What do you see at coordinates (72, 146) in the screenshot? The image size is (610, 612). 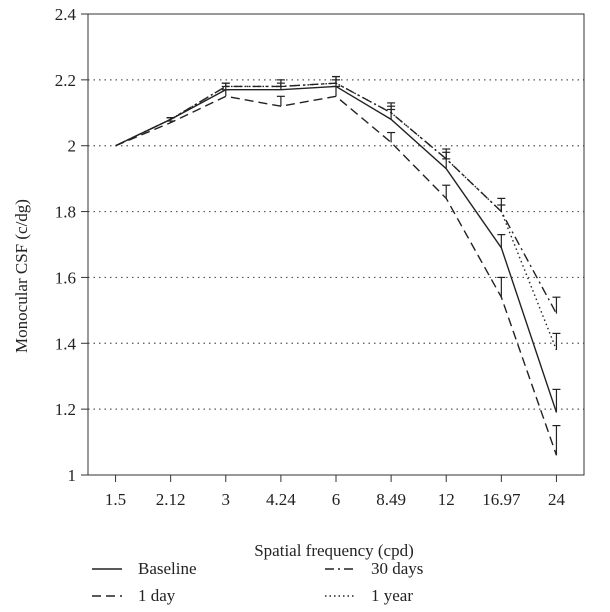 I see `y-tick-label: 2` at bounding box center [72, 146].